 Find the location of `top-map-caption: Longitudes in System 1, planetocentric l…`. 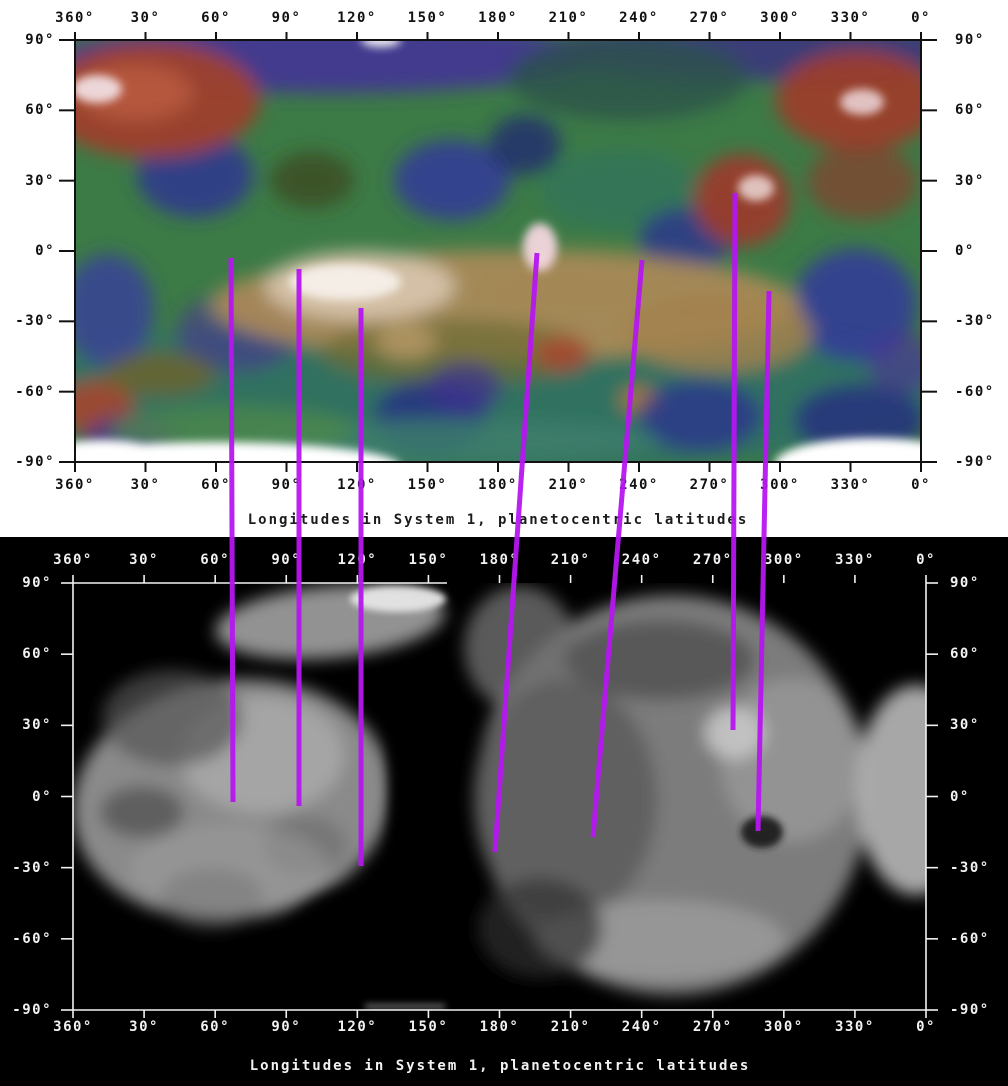

top-map-caption: Longitudes in System 1, planetocentric l… is located at coordinates (498, 520).